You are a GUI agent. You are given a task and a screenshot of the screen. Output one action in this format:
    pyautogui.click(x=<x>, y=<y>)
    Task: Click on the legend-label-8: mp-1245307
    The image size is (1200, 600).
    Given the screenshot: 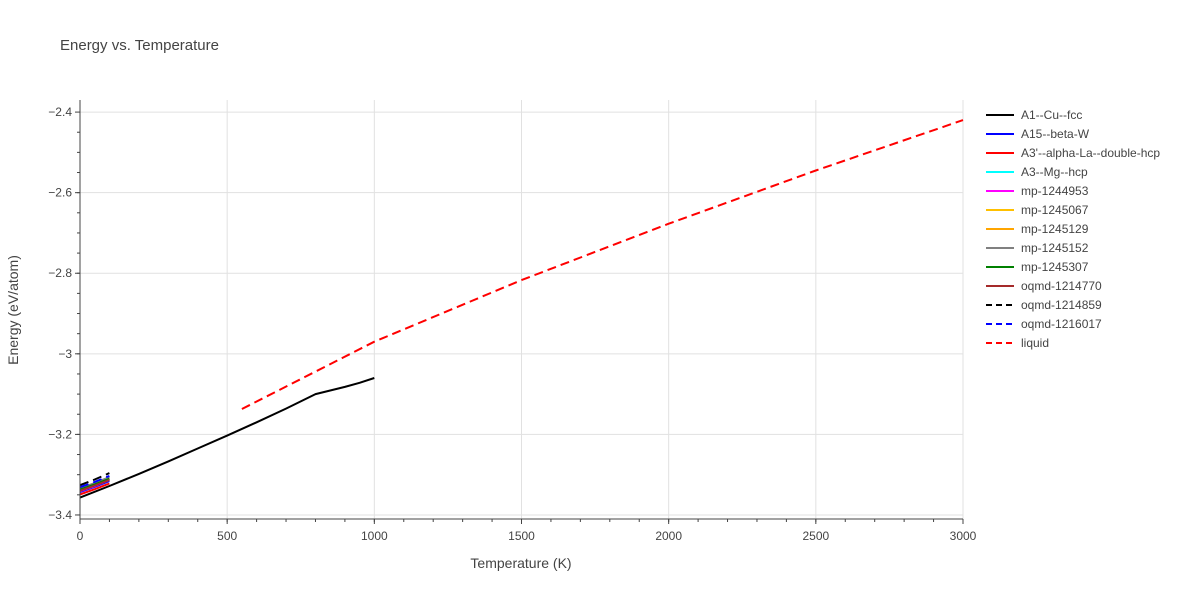 What is the action you would take?
    pyautogui.click(x=1055, y=267)
    